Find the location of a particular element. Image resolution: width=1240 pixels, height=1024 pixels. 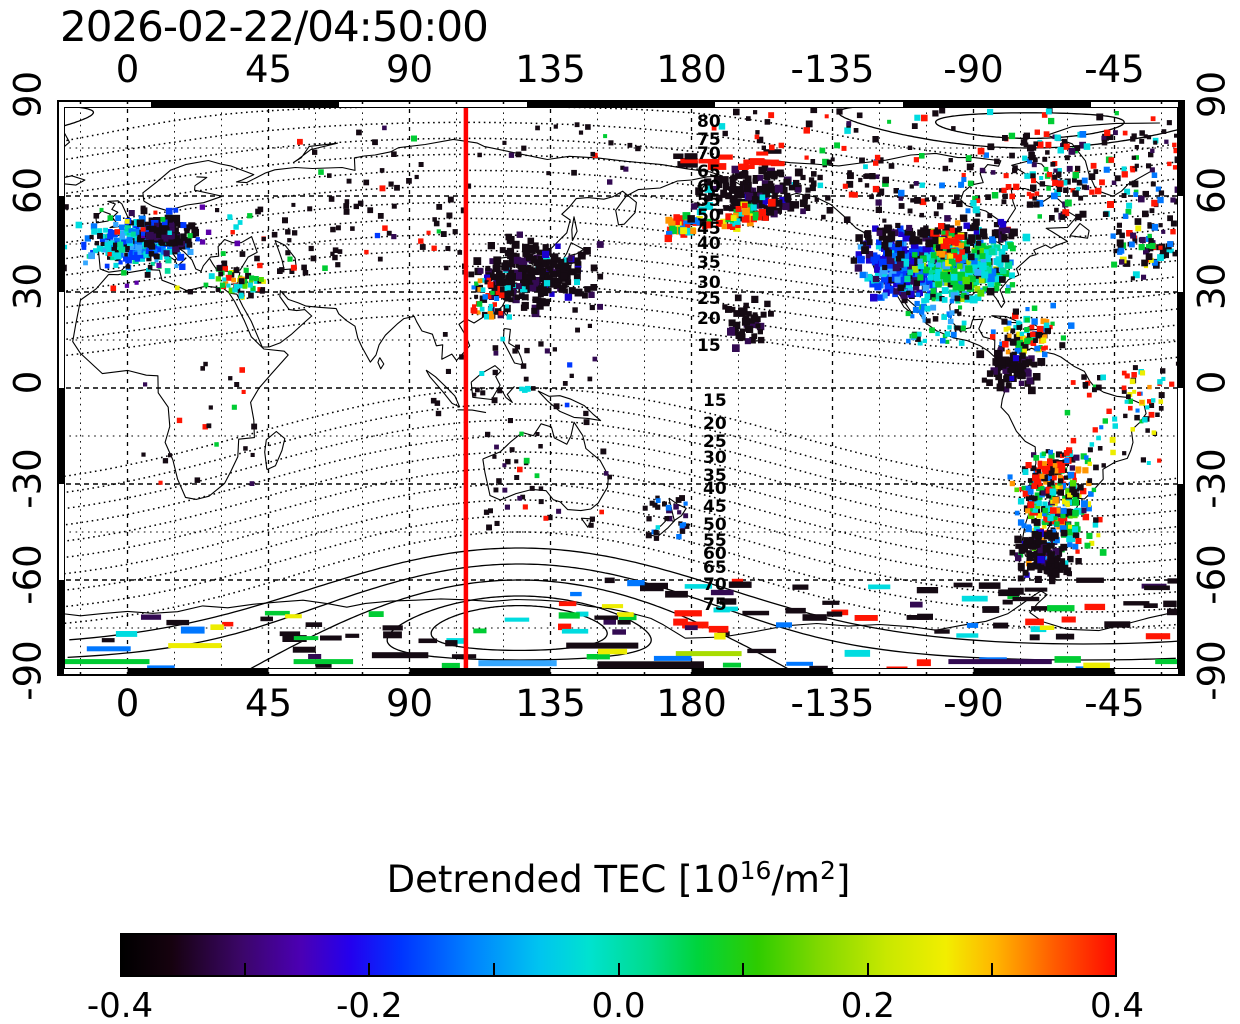

lat-tick-left-0: 0 is located at coordinates (28, 382).